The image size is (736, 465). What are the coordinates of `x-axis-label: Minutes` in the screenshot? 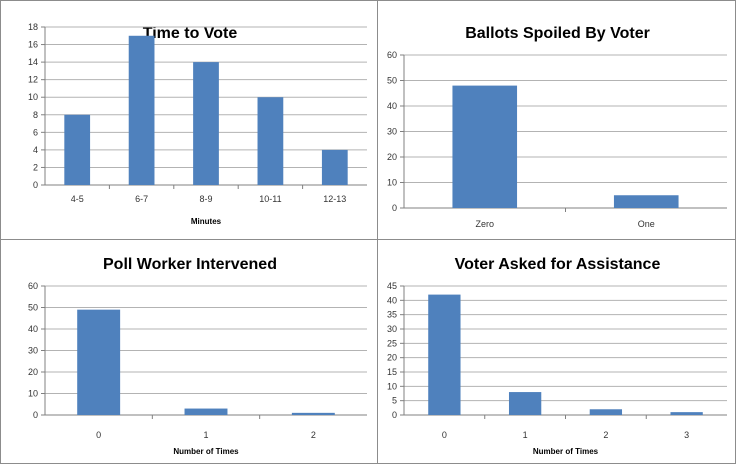 It's located at (206, 221).